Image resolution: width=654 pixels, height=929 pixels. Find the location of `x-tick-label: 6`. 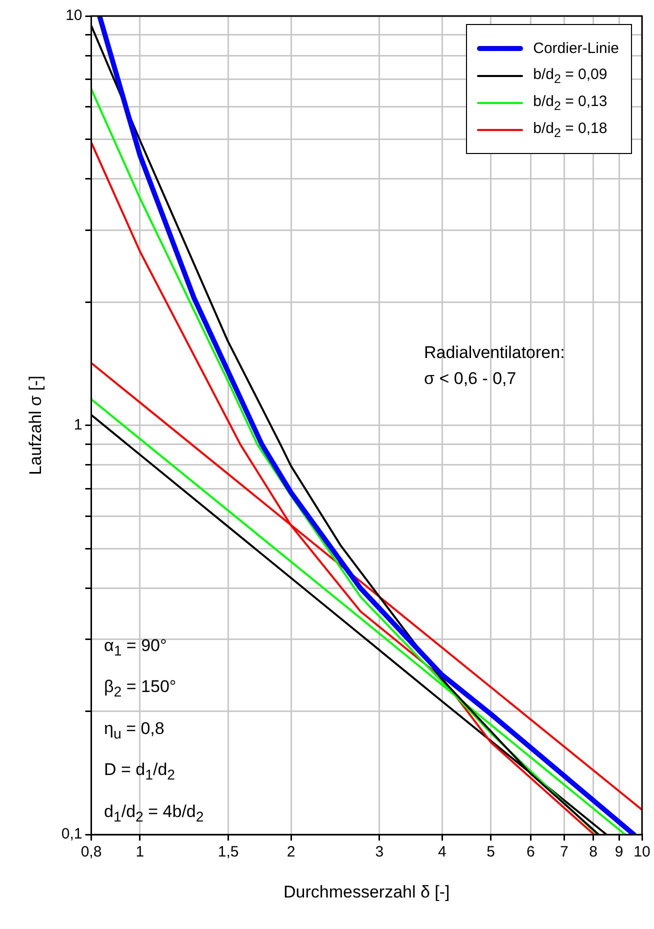

x-tick-label: 6 is located at coordinates (530, 852).